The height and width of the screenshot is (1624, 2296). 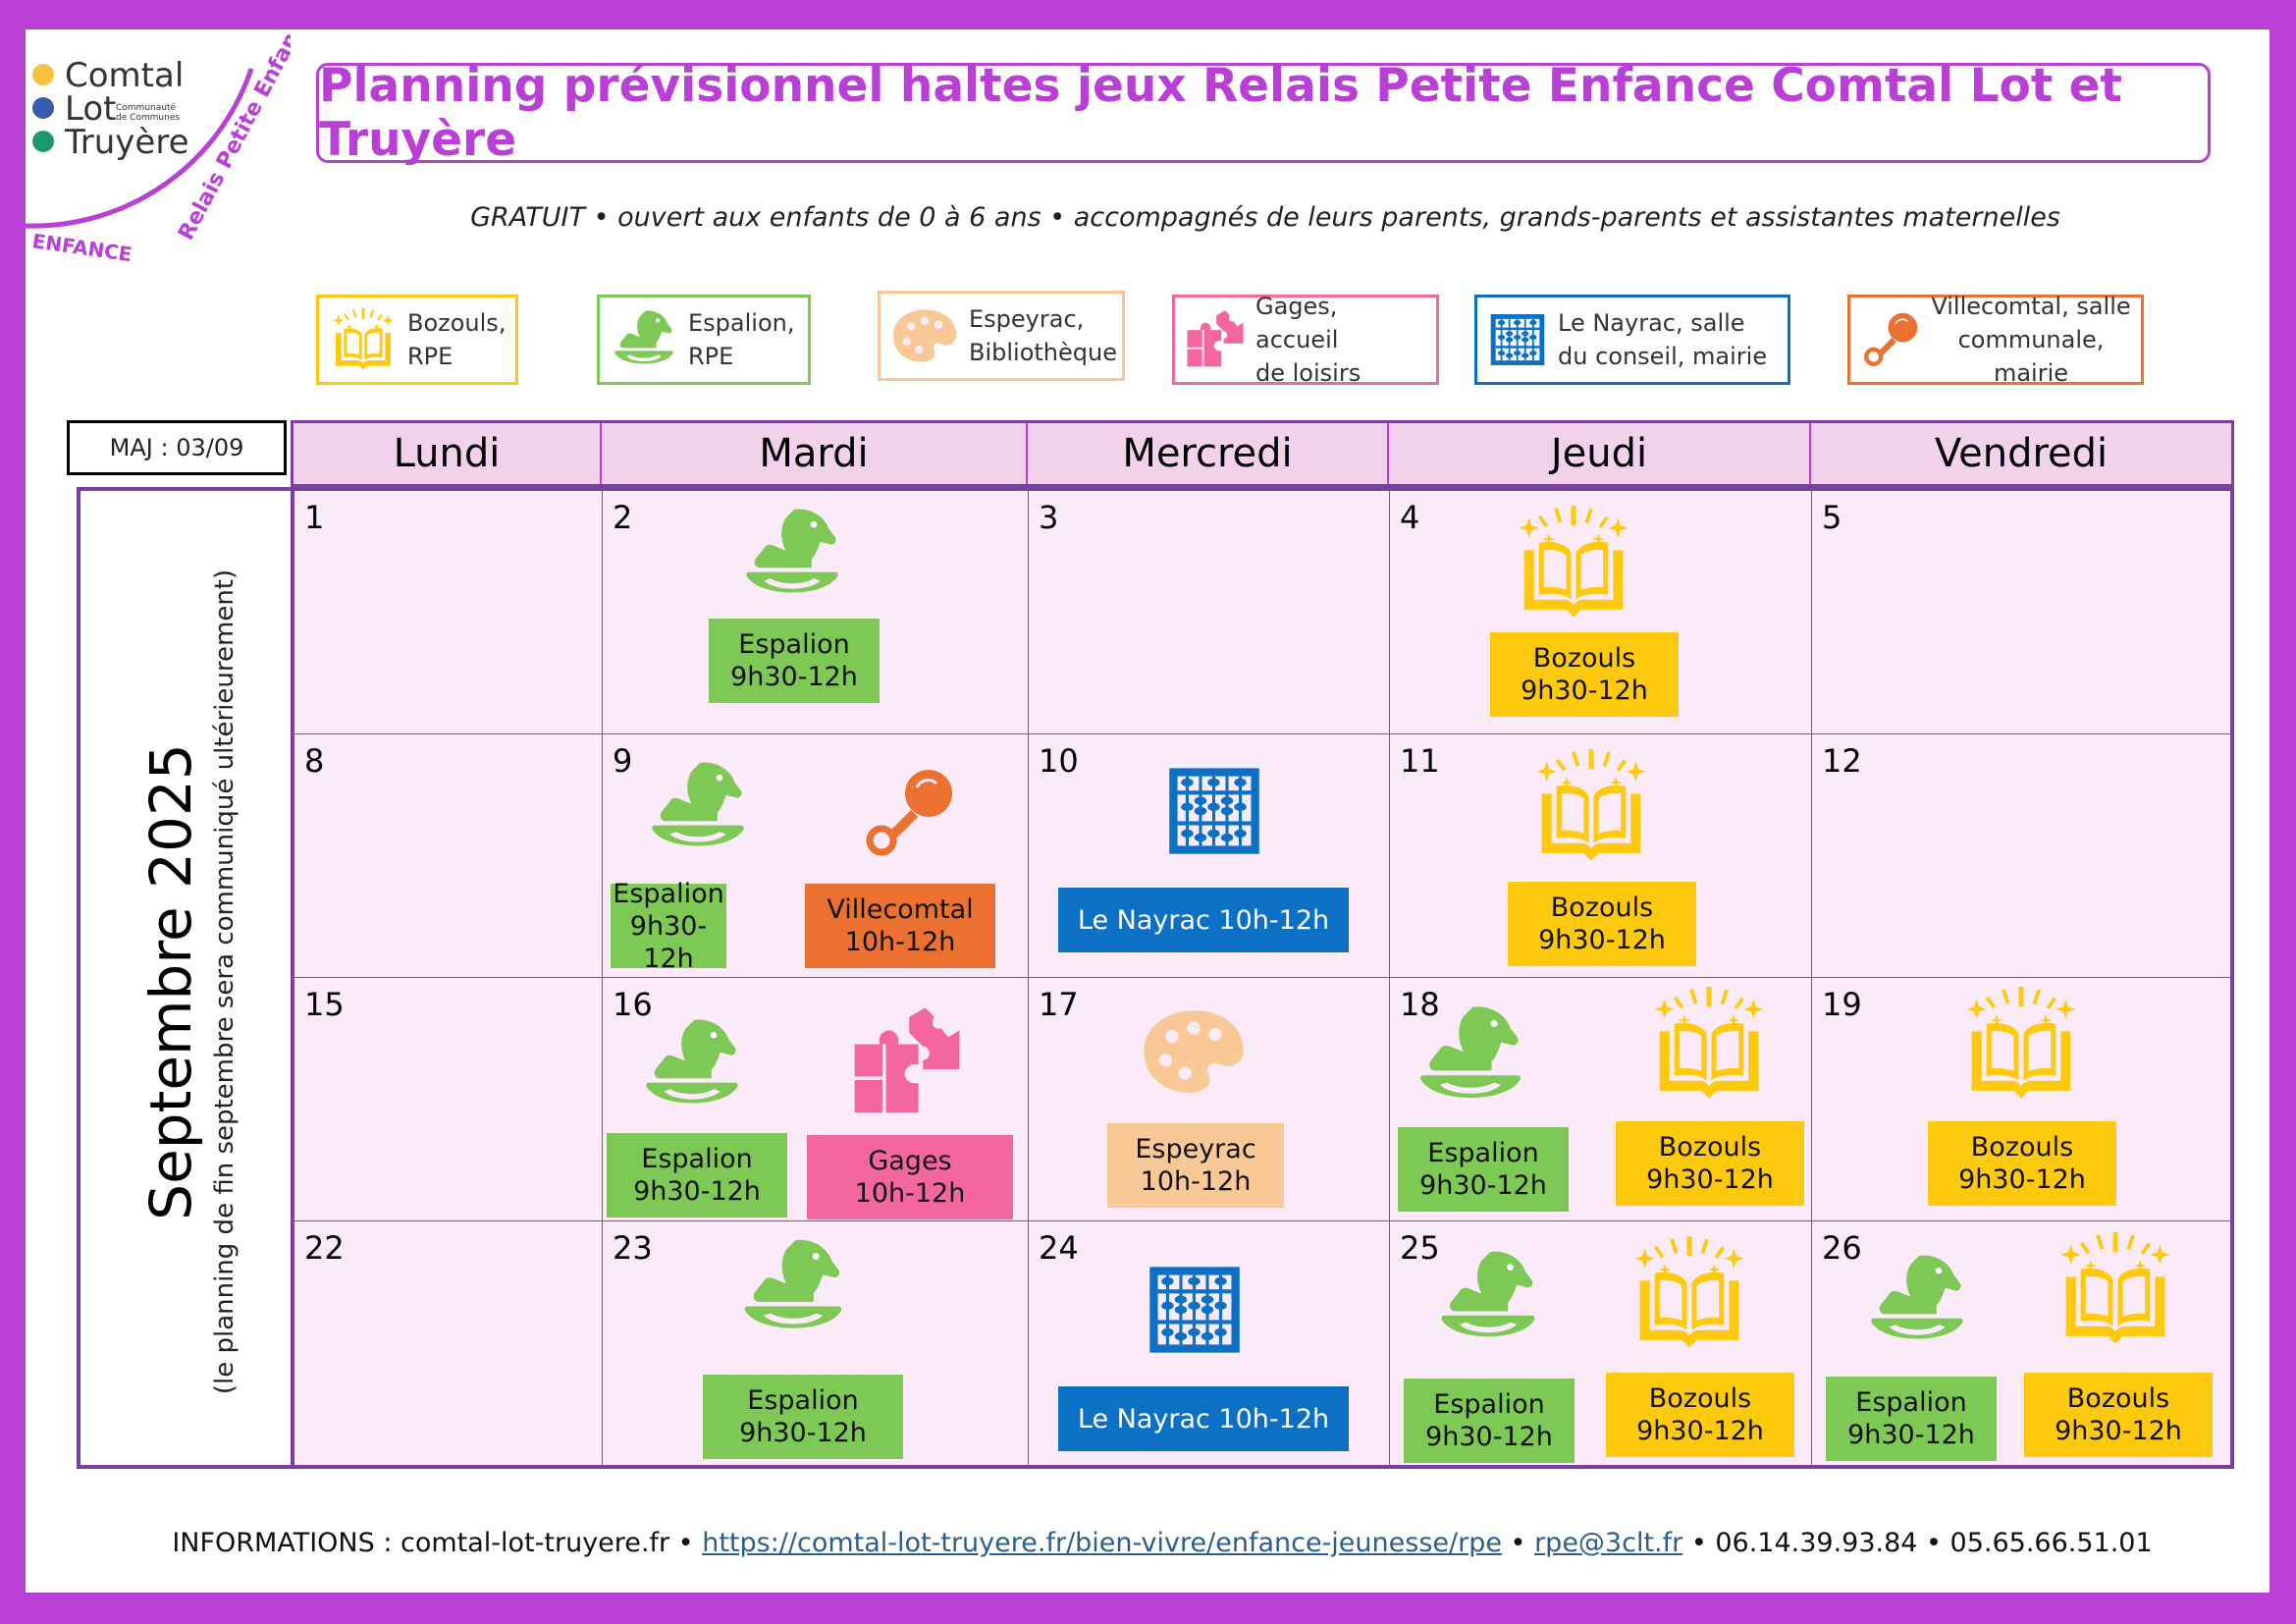 What do you see at coordinates (457, 323) in the screenshot?
I see `legend-bozouls-line1: Bozouls,` at bounding box center [457, 323].